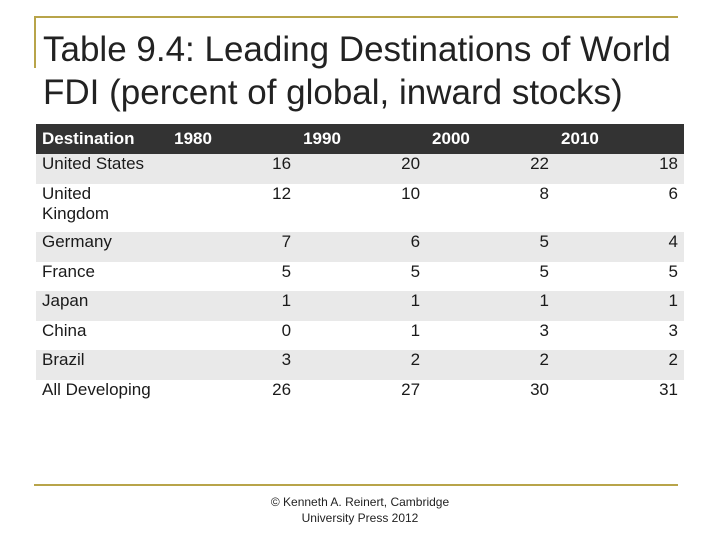 The image size is (720, 540). Describe the element at coordinates (233, 276) in the screenshot. I see `cell-1980: 5` at that location.